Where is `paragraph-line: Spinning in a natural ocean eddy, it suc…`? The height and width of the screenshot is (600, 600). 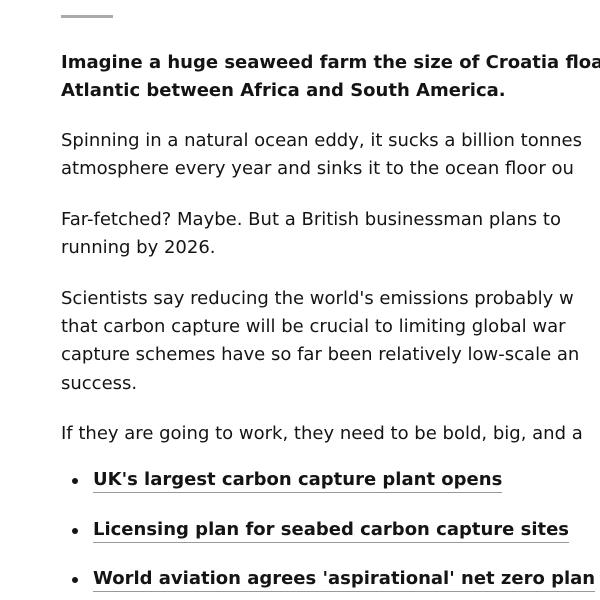 paragraph-line: Spinning in a natural ocean eddy, it suc… is located at coordinates (321, 140).